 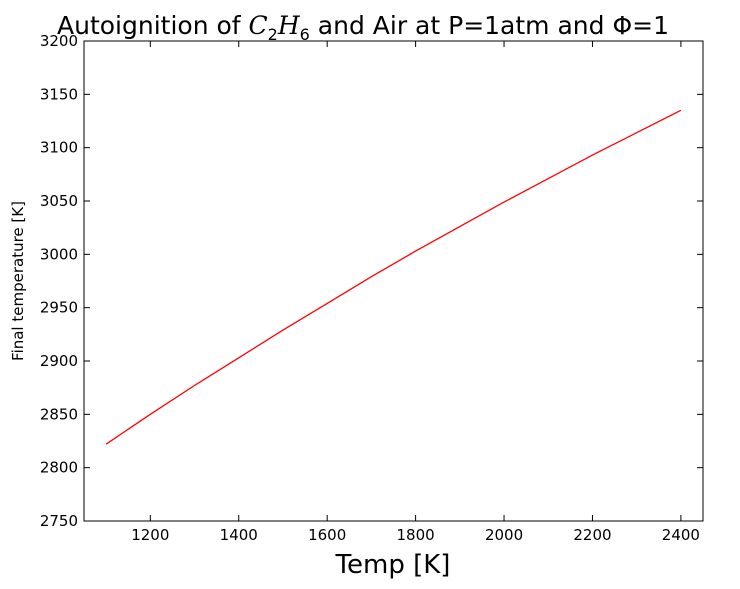 What do you see at coordinates (59, 521) in the screenshot?
I see `y-tick-label: 2750` at bounding box center [59, 521].